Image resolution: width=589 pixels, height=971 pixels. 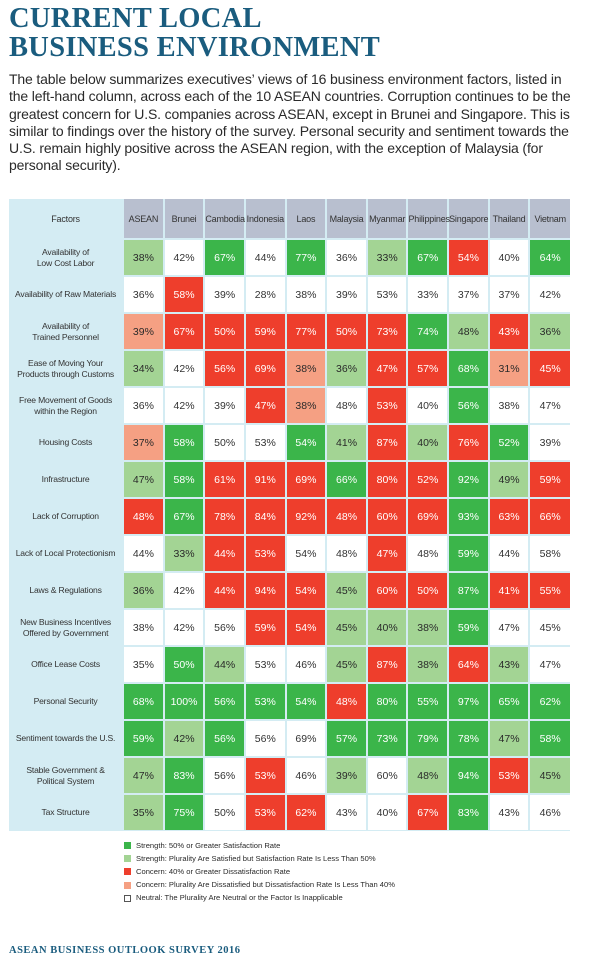 I want to click on factor-label-line: Infrastructure, so click(x=65, y=479).